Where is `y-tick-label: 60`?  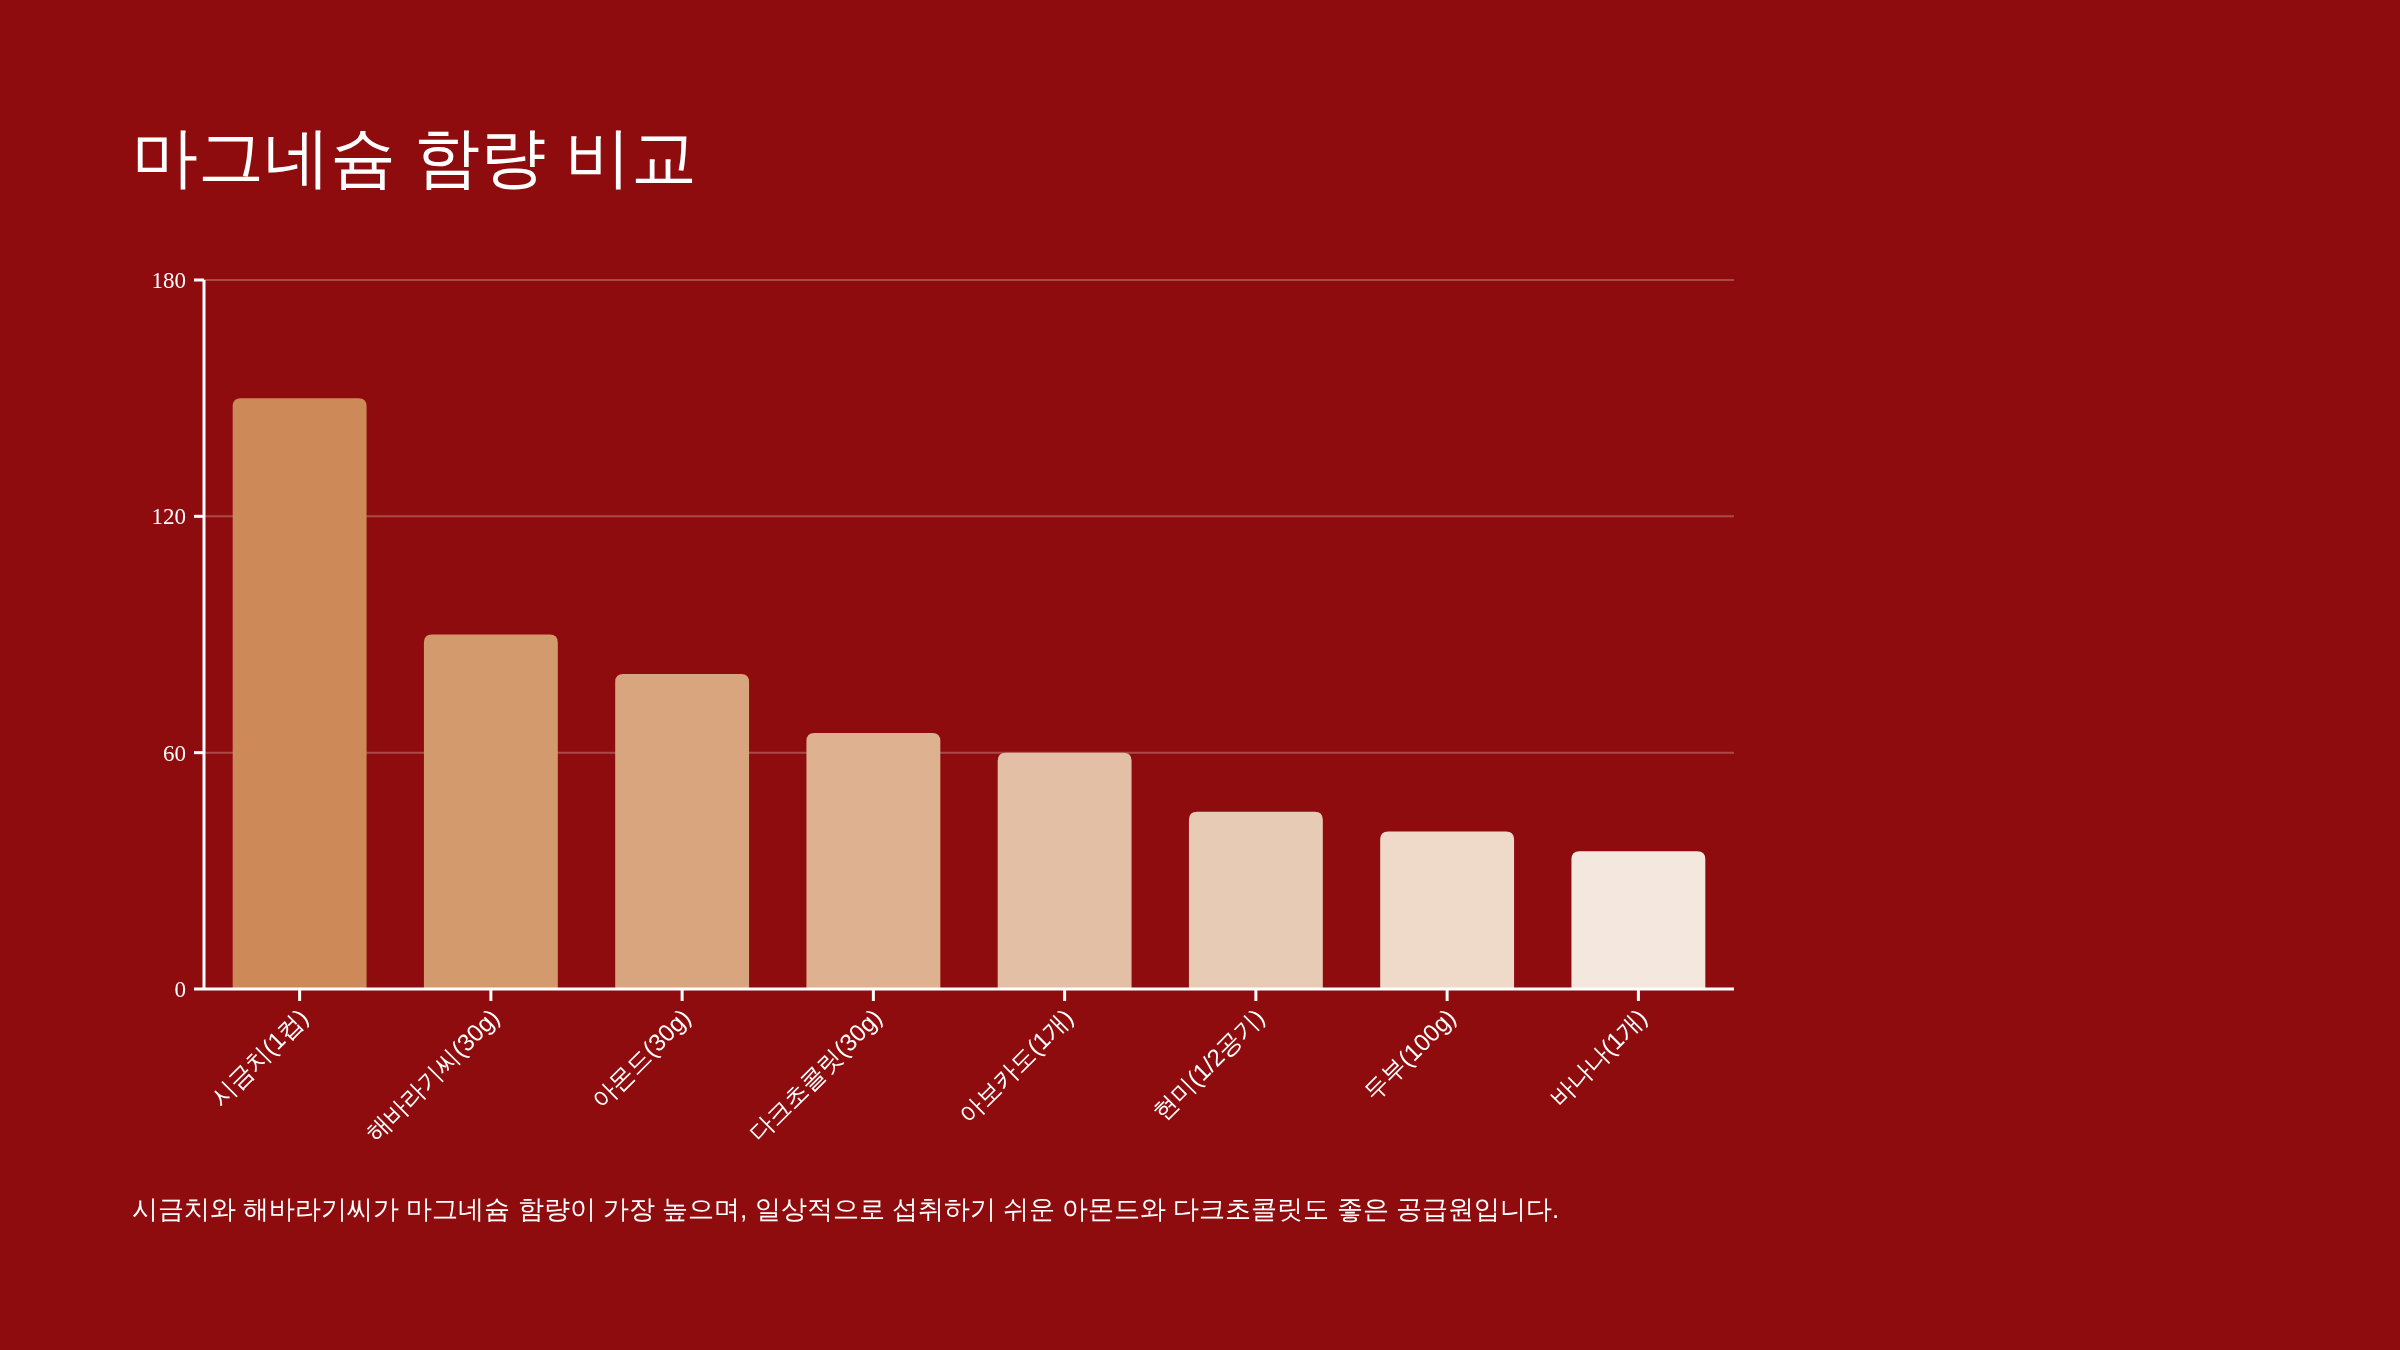 y-tick-label: 60 is located at coordinates (174, 753).